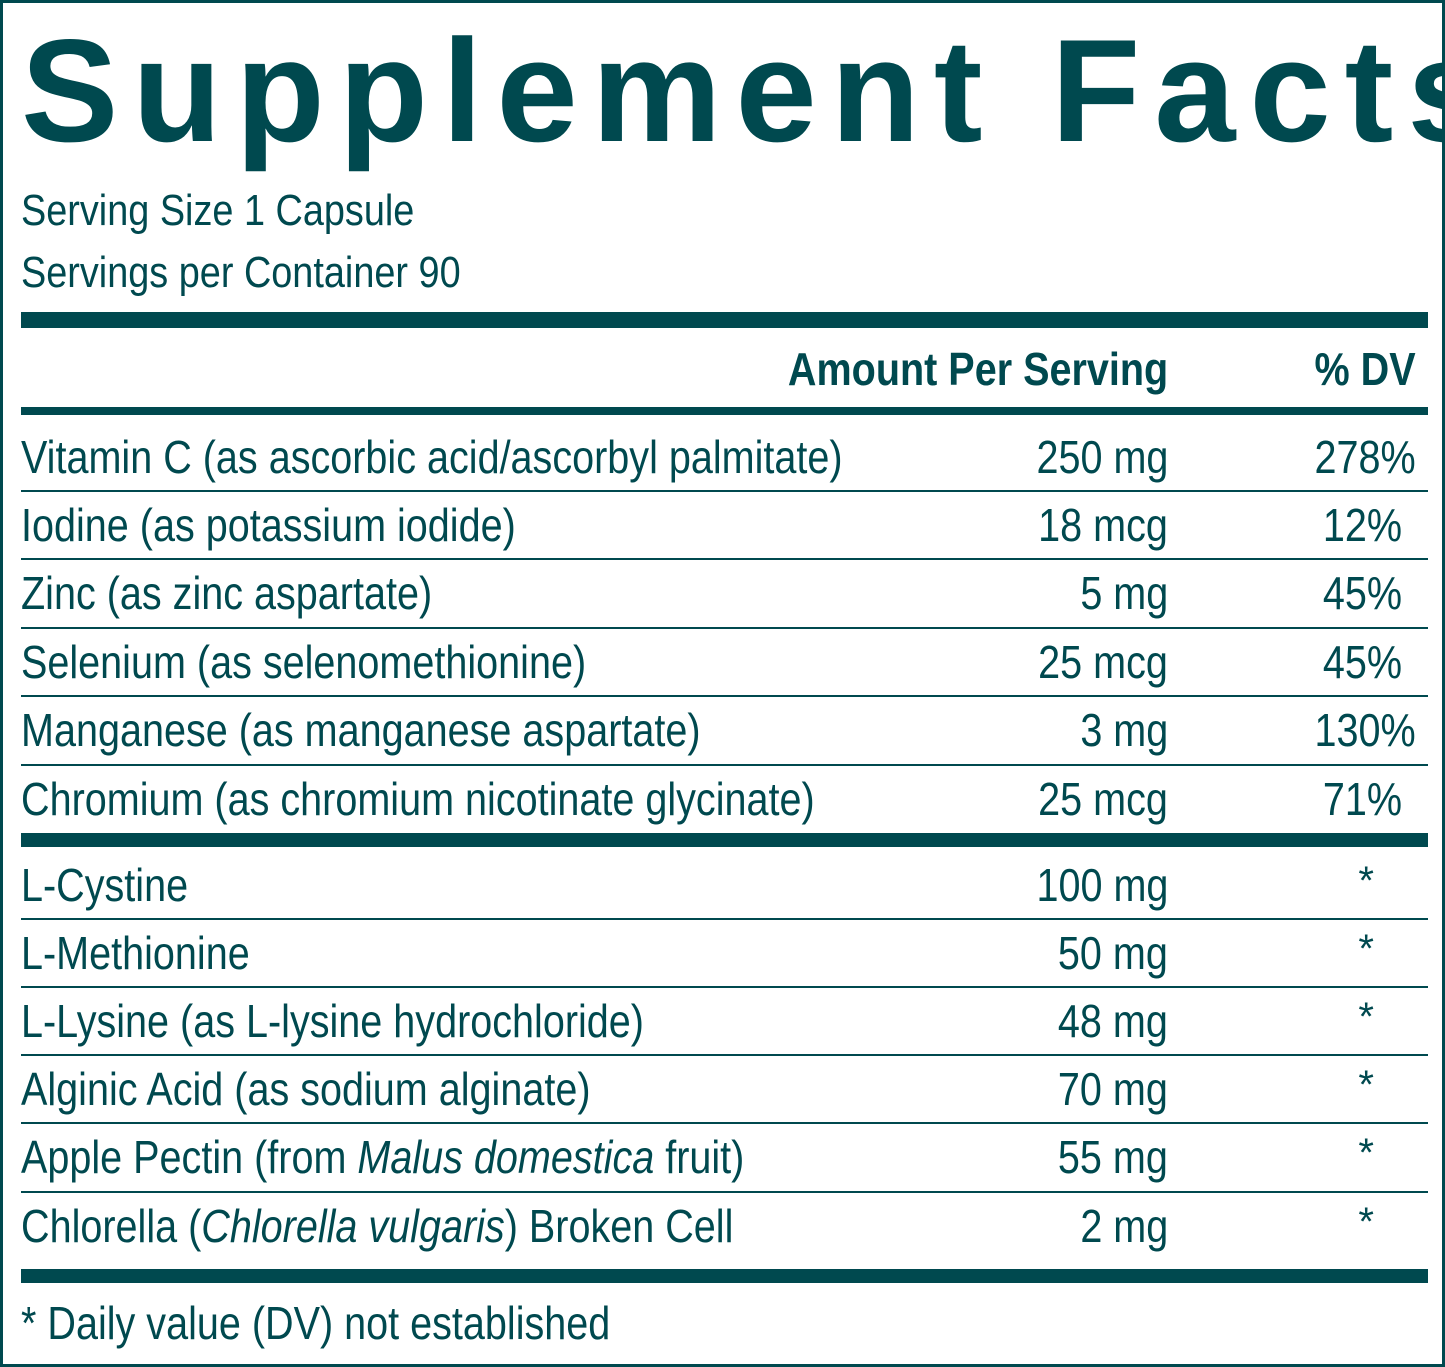 The width and height of the screenshot is (1445, 1367). I want to click on ingredient-dv: 71%, so click(1362, 799).